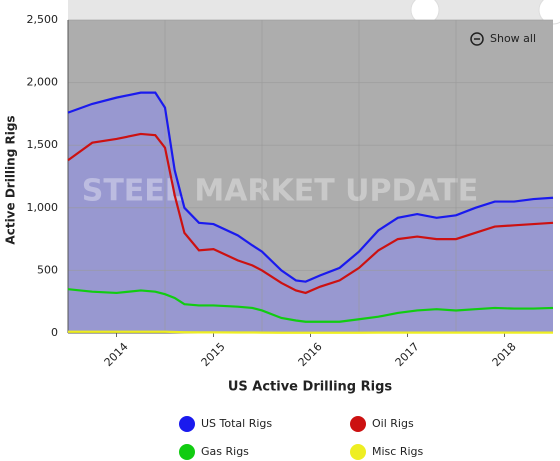  Describe the element at coordinates (43, 144) in the screenshot. I see `y-tick-label: 1,500` at that location.